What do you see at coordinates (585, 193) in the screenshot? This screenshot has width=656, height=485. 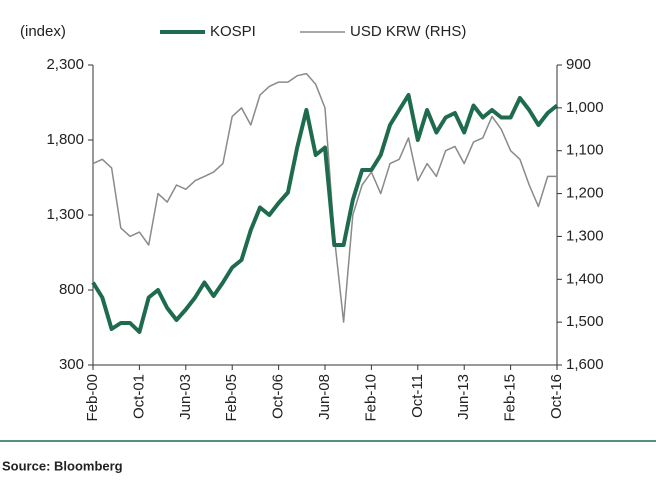 I see `y2-tick-label: 1,200` at bounding box center [585, 193].